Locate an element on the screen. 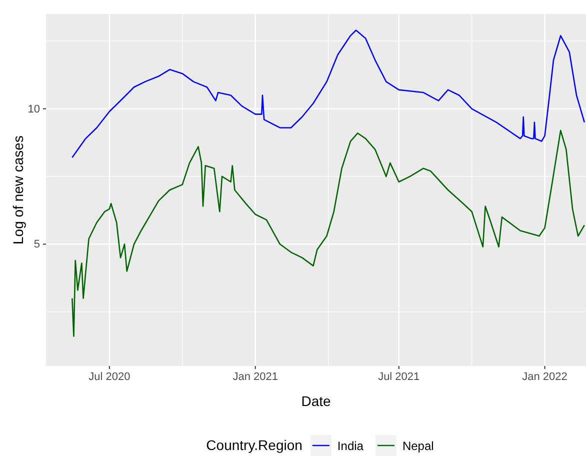 This screenshot has width=586, height=460. x-tick-label: Jul 2021 is located at coordinates (399, 376).